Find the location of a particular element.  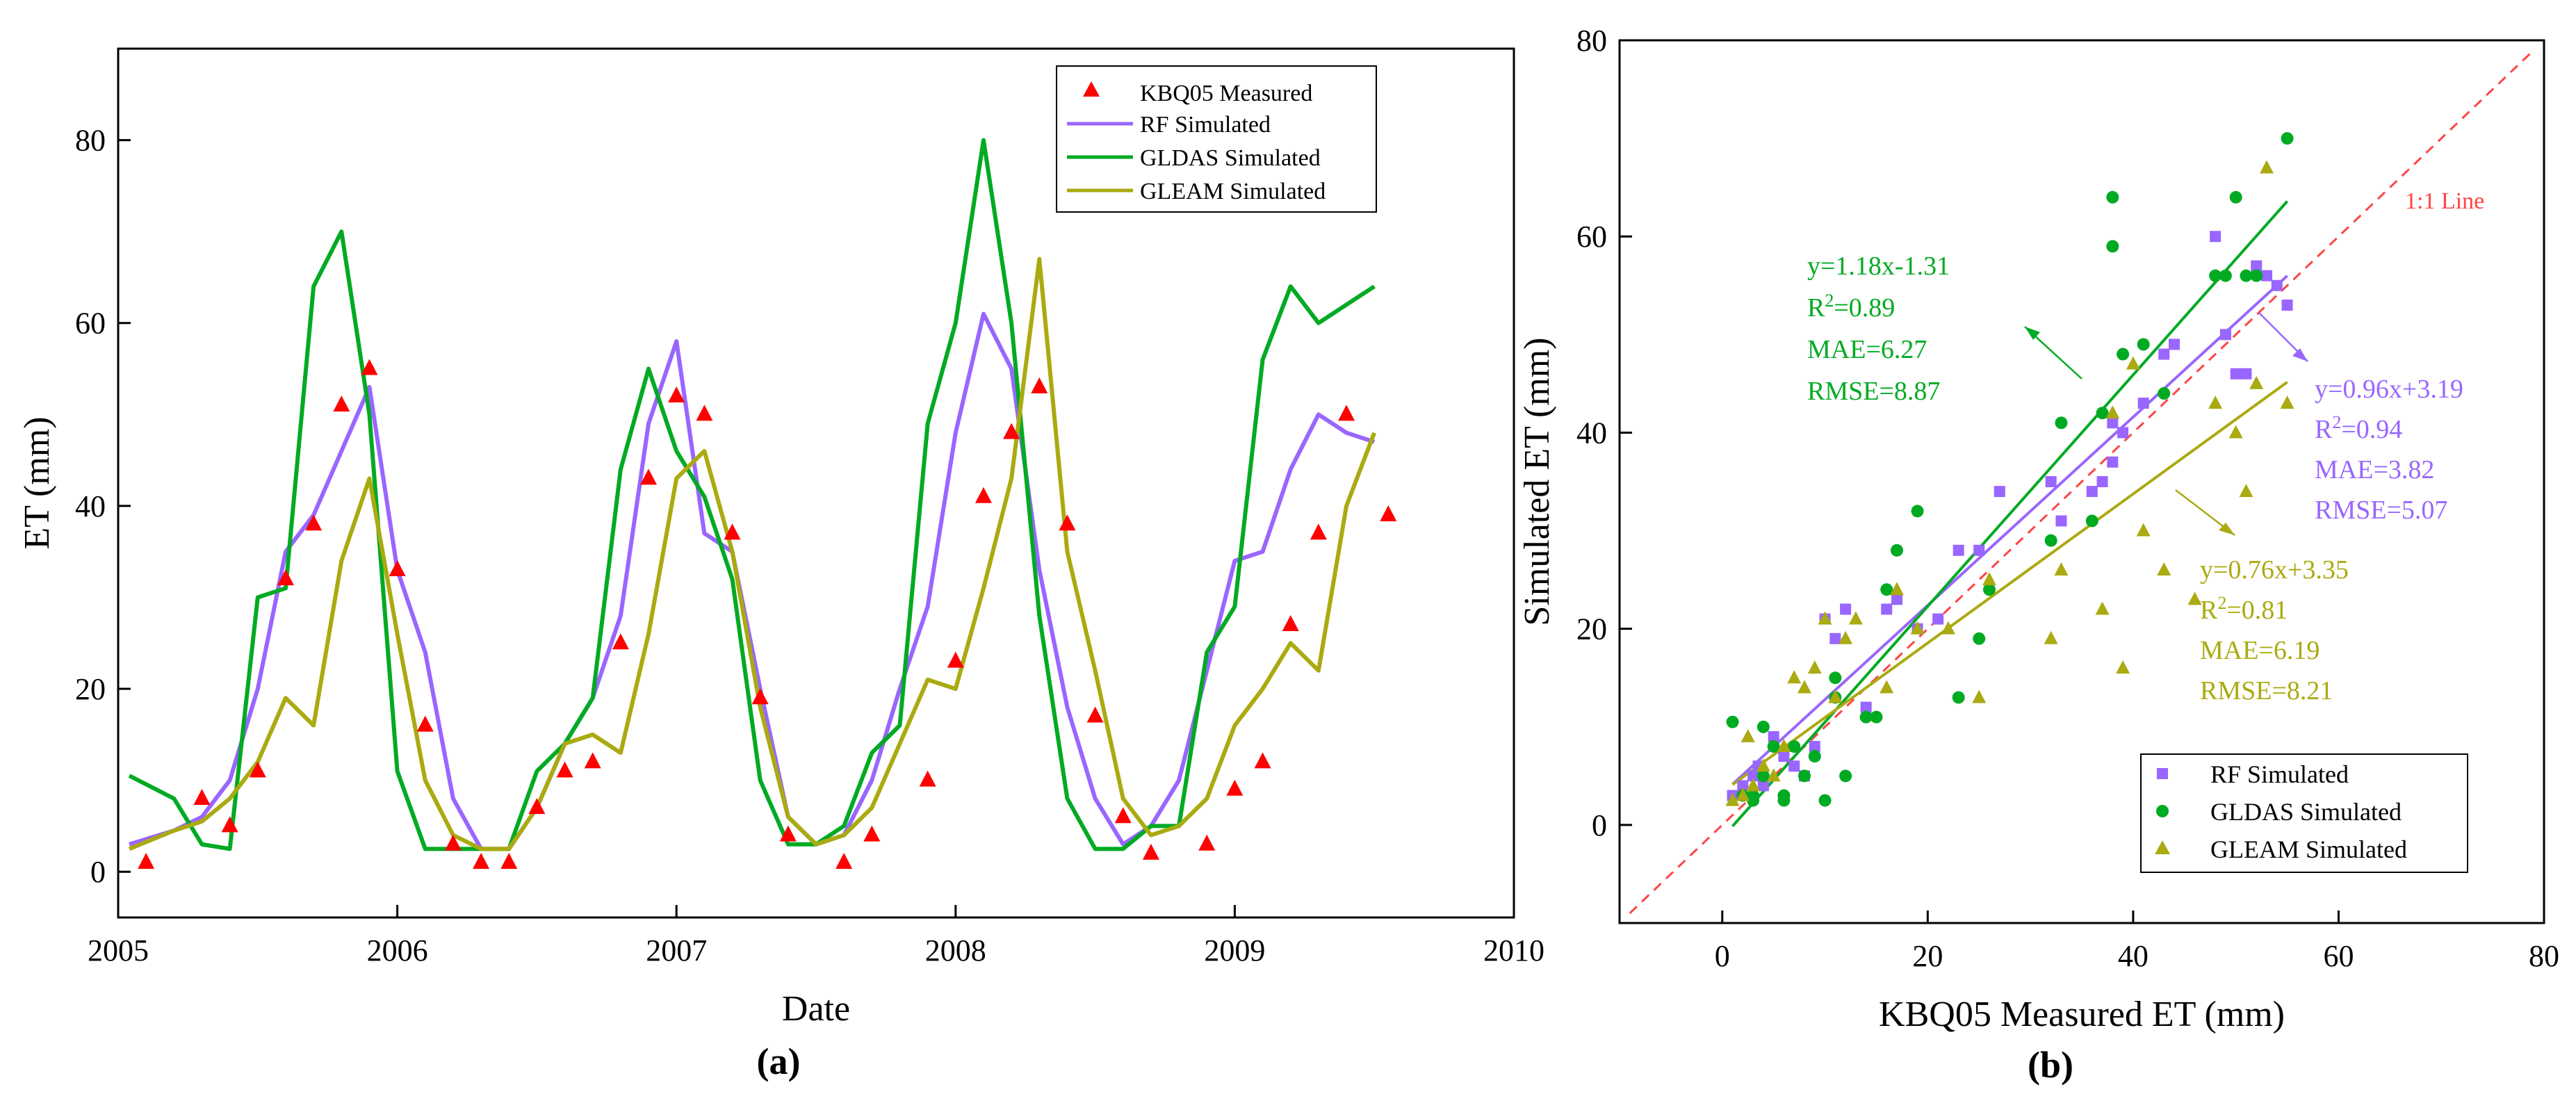

panel-b-x-tick-label: 80 is located at coordinates (2544, 956).